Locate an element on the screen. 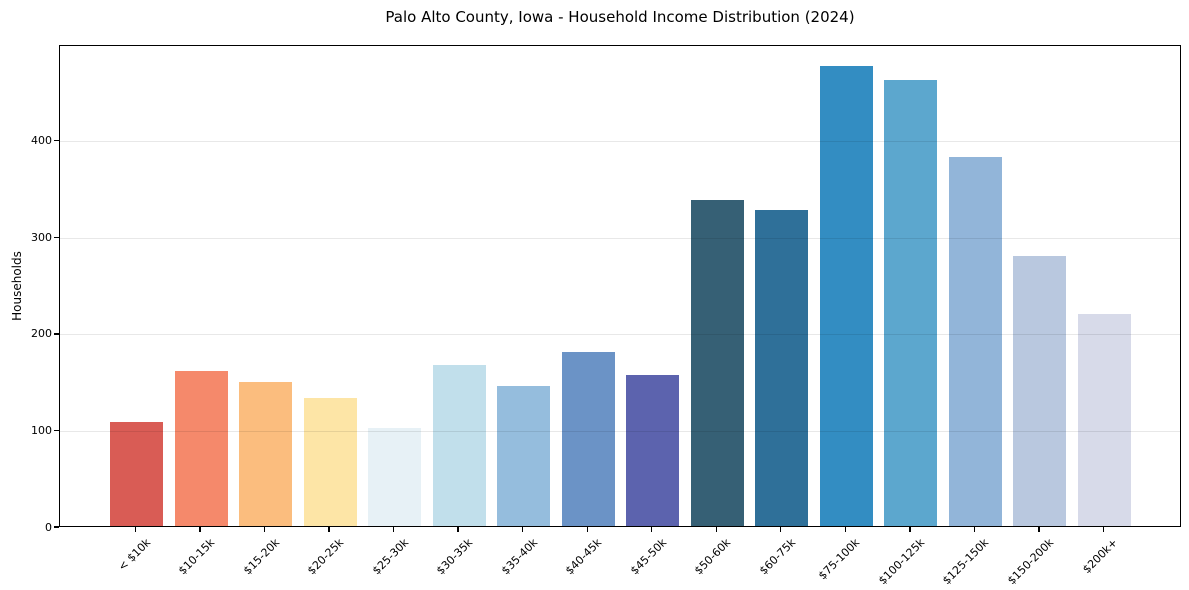 The width and height of the screenshot is (1189, 590). bar-$10-15k is located at coordinates (201, 448).